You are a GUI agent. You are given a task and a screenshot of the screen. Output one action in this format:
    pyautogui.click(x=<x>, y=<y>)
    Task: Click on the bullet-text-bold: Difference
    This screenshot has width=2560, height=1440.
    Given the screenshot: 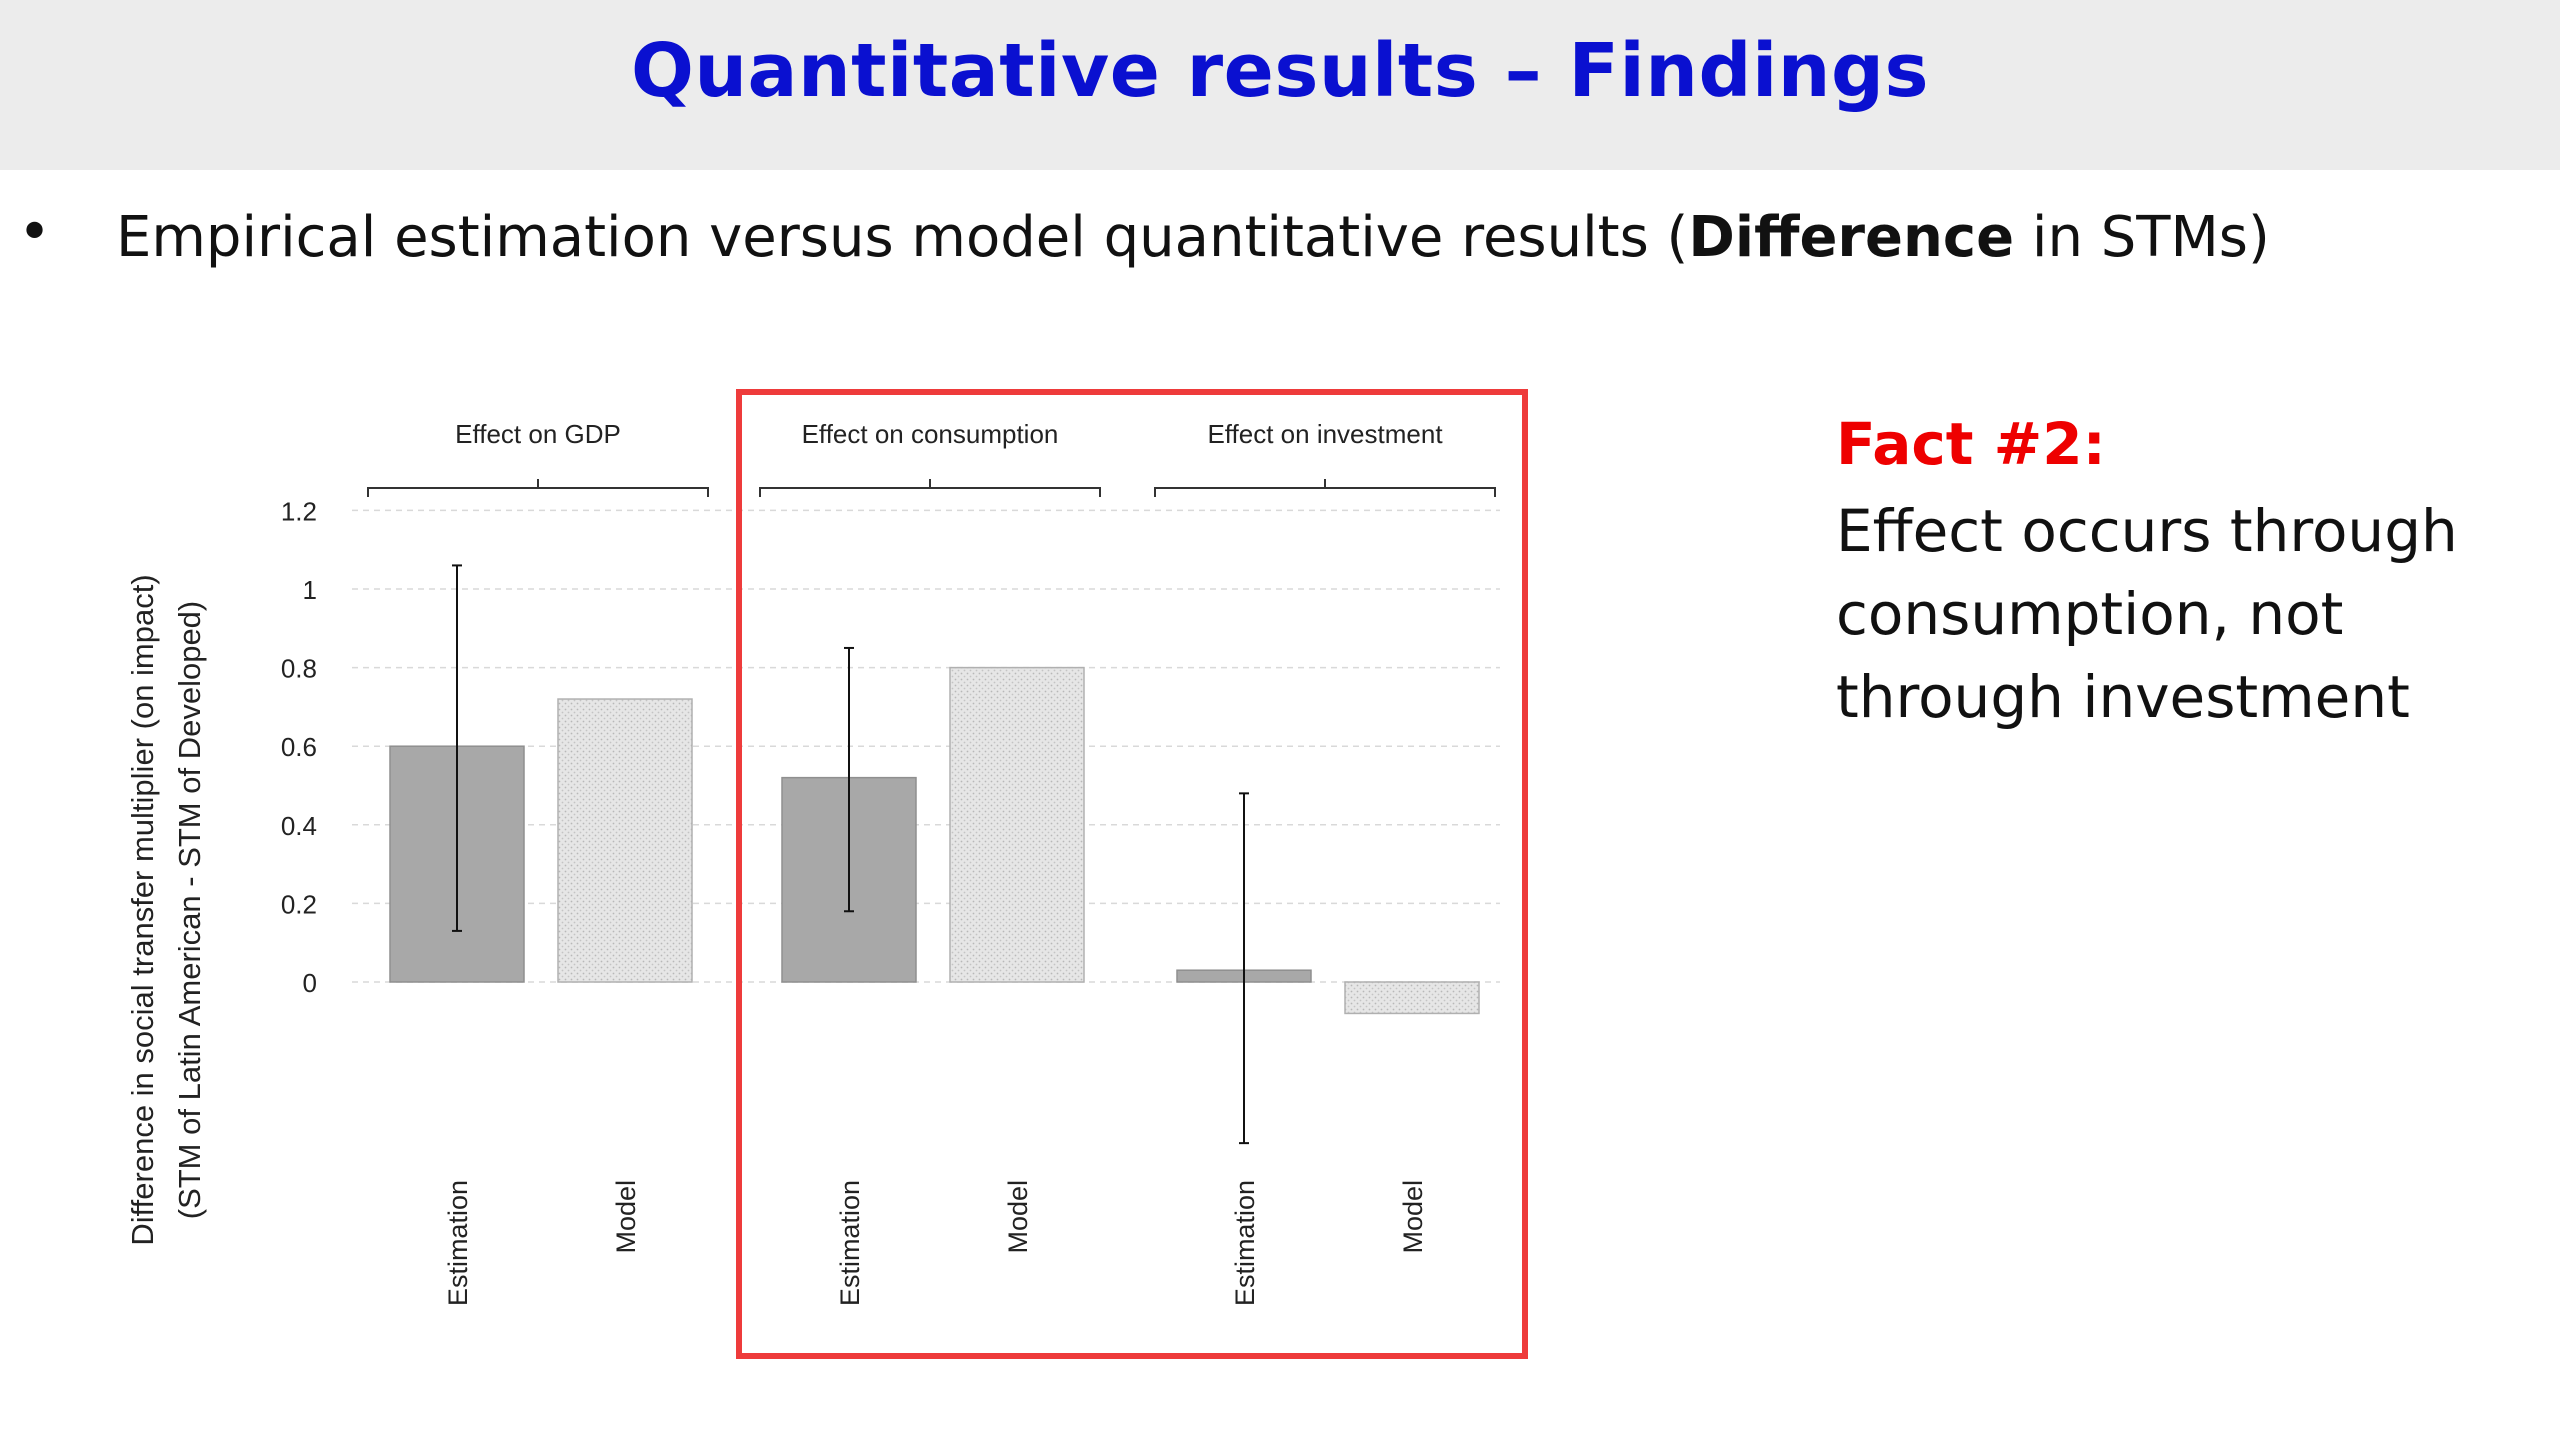 What is the action you would take?
    pyautogui.click(x=1851, y=237)
    